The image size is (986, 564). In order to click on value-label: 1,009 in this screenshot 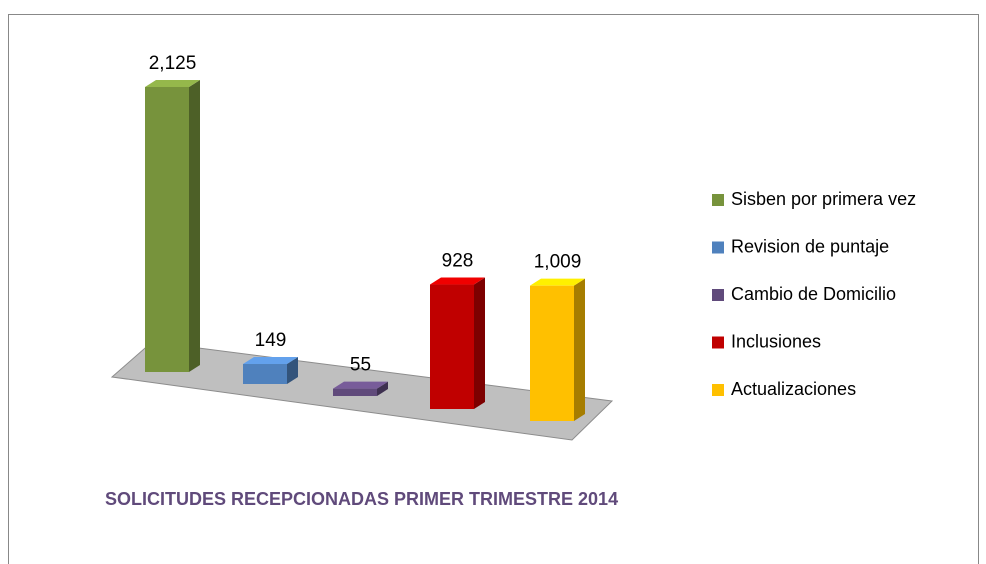, I will do `click(558, 262)`.